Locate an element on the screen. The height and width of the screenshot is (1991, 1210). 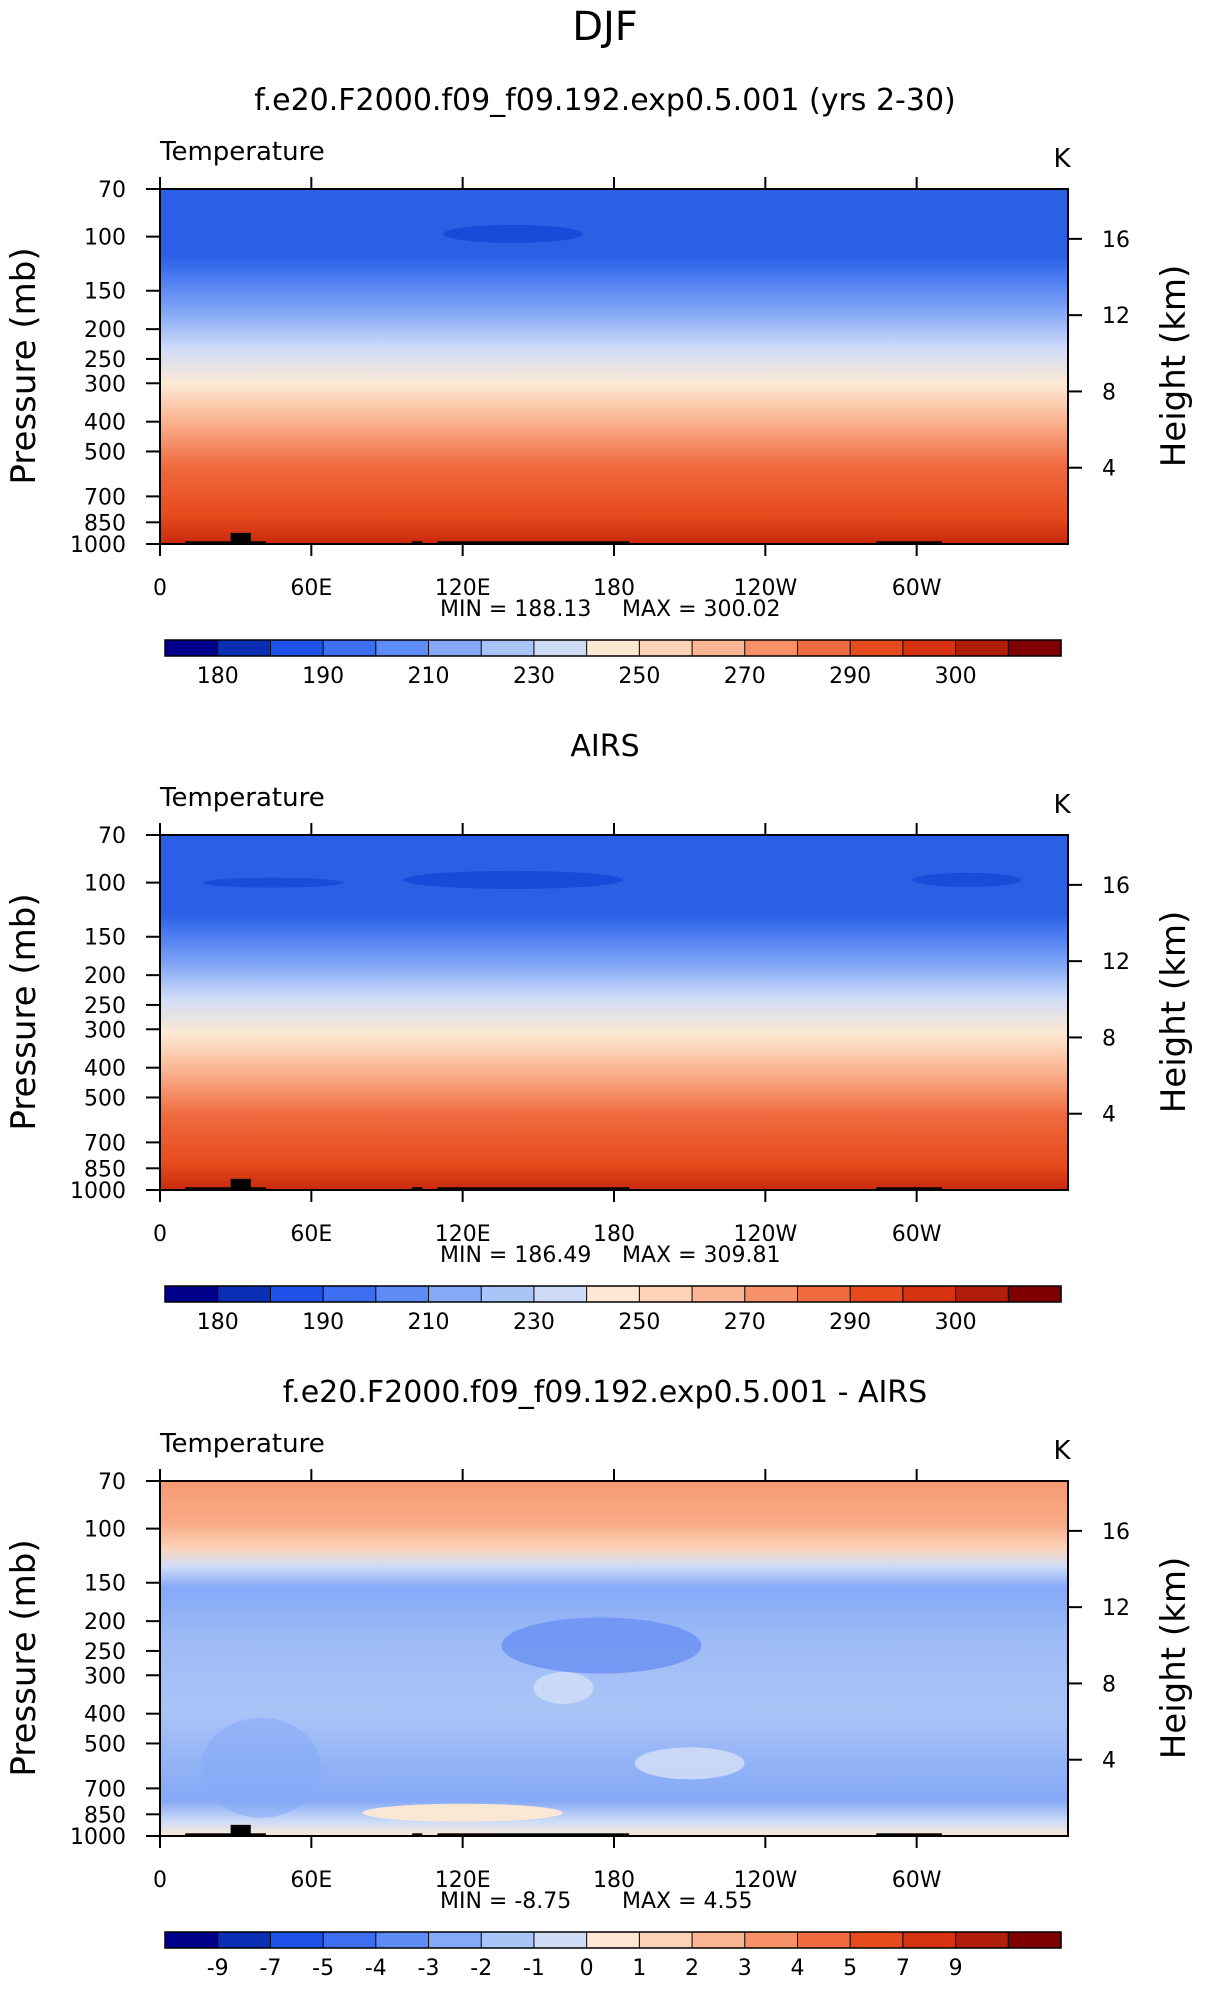
warm-anomaly-region is located at coordinates (462, 1812).